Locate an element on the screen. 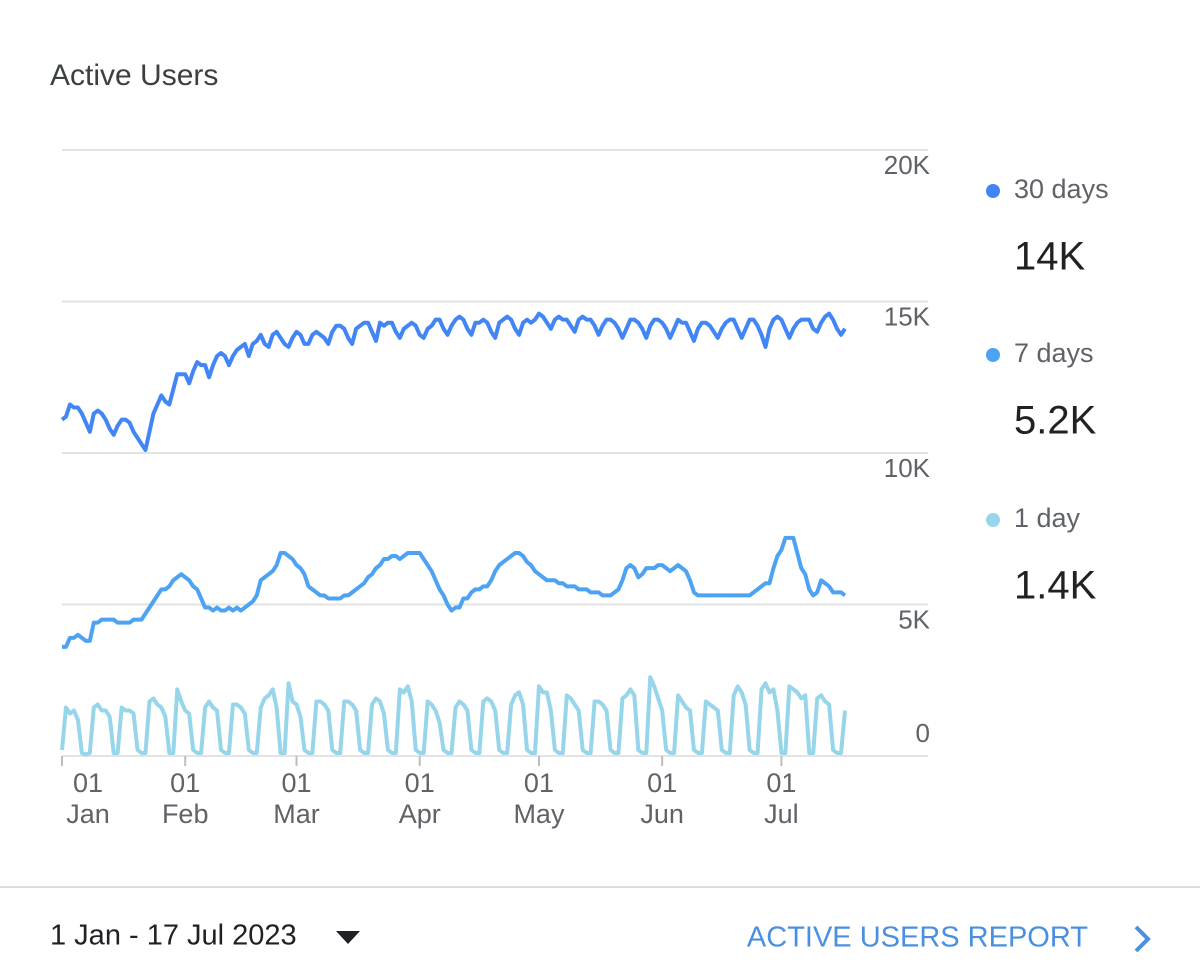 This screenshot has height=976, width=1200. y-tick-label: 15K is located at coordinates (907, 316).